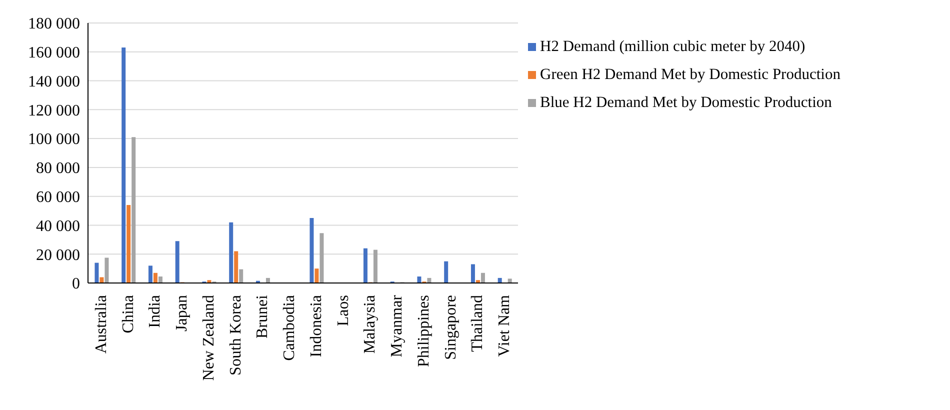  I want to click on x-tick-label: Malaysia, so click(370, 324).